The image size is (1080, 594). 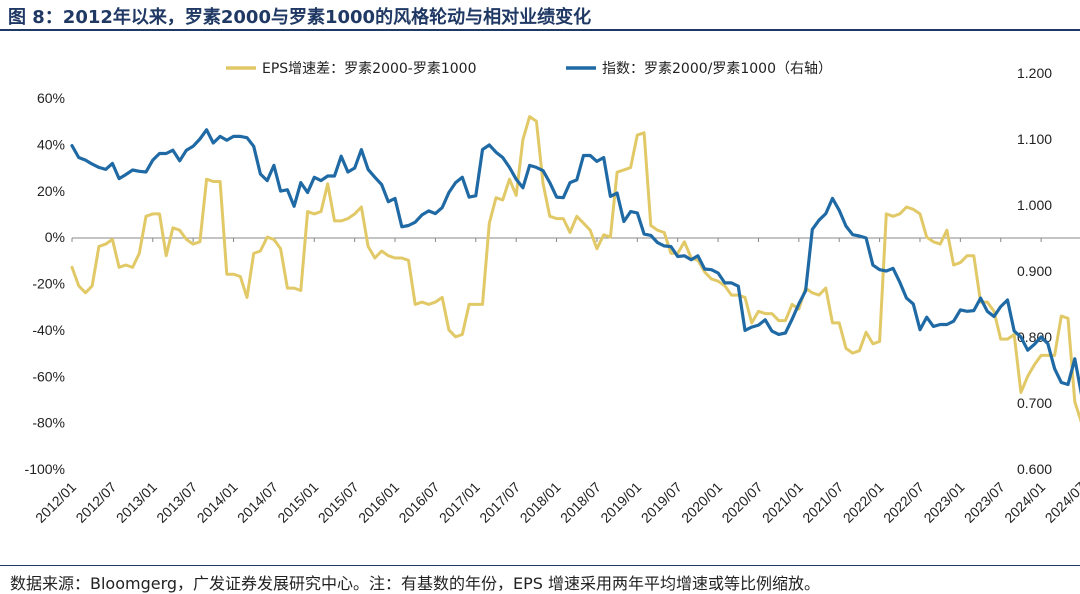 I want to click on left-axis-label: -20%, so click(x=48, y=284).